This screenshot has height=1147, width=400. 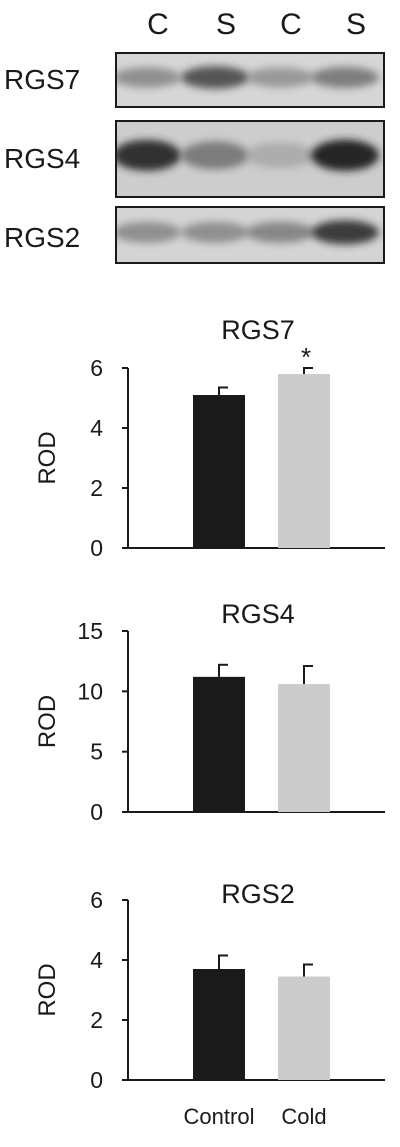 I want to click on blot-label-rgs2: RGS2, so click(x=42, y=237).